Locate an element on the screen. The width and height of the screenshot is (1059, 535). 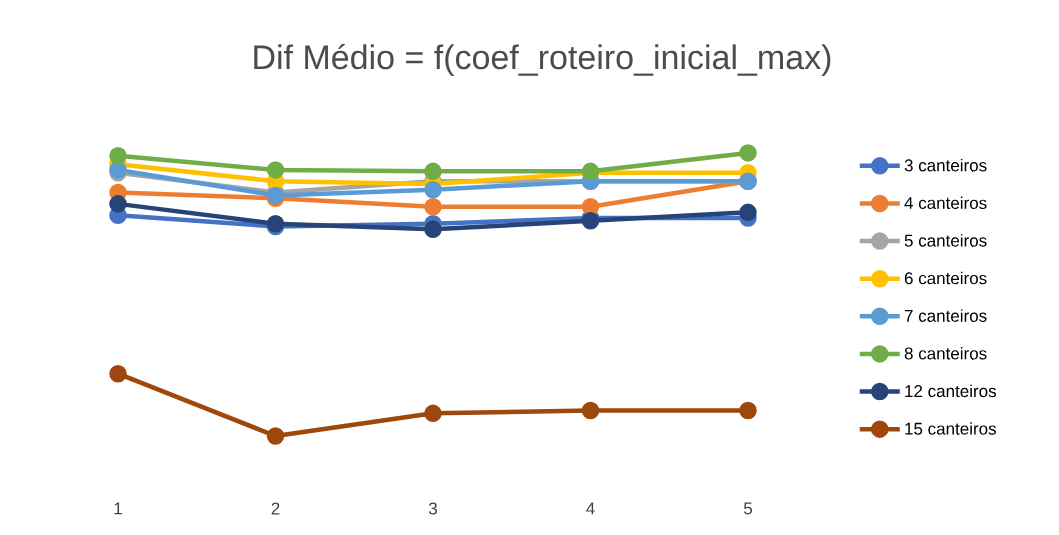
legend-label: 4 canteiros is located at coordinates (945, 203).